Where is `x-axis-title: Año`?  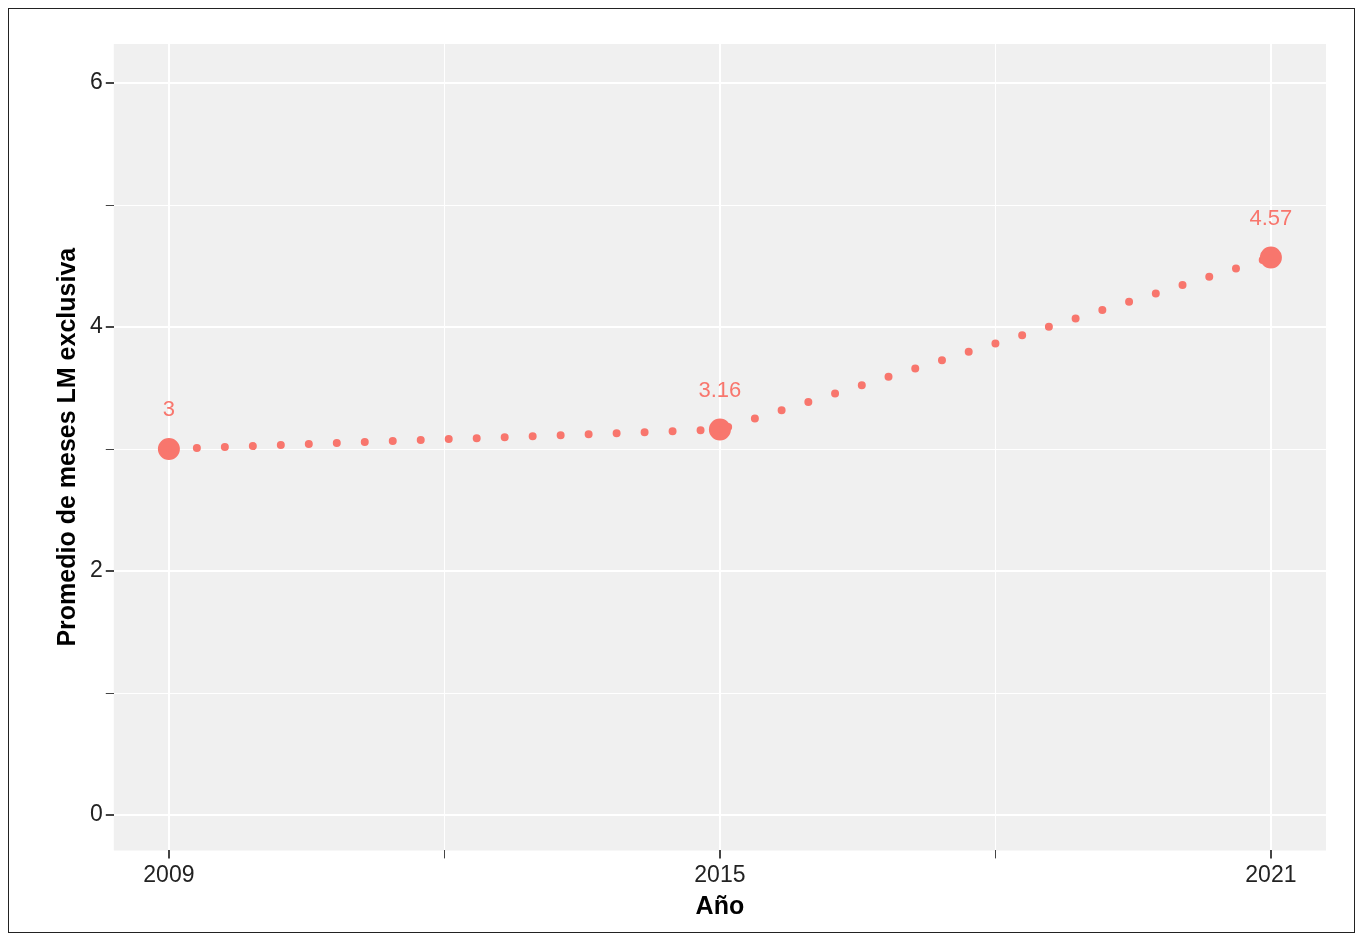 x-axis-title: Año is located at coordinates (720, 904).